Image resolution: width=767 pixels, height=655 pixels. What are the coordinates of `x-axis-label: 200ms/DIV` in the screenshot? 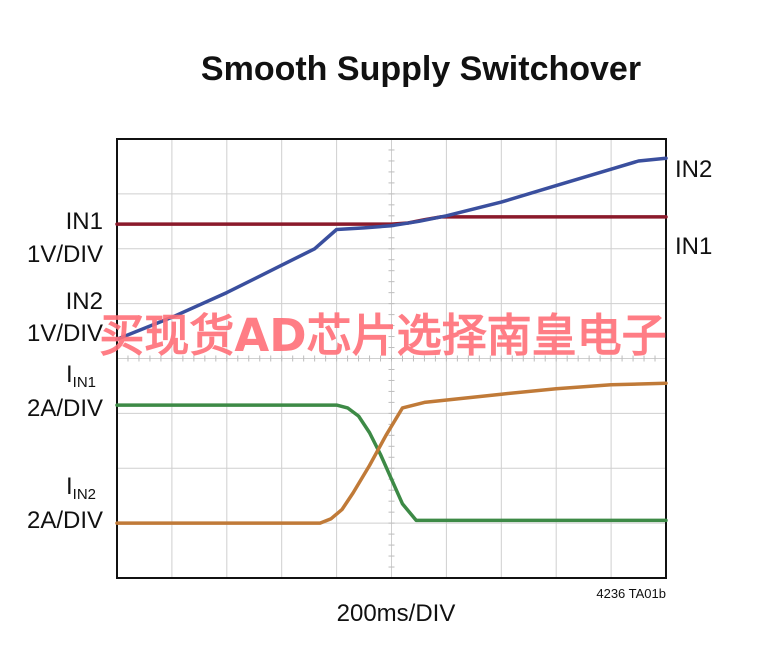 It's located at (396, 613).